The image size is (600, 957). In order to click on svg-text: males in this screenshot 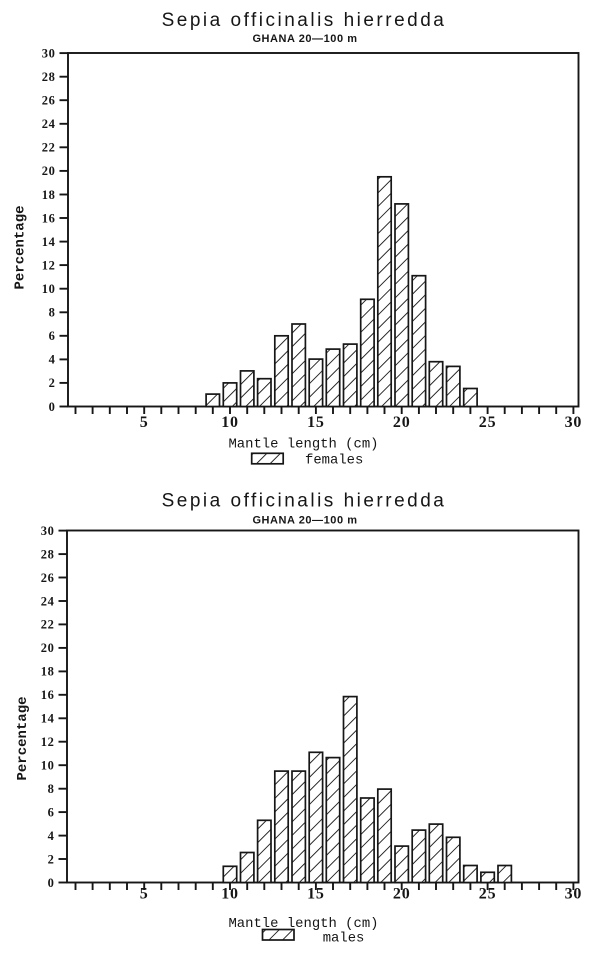, I will do `click(344, 939)`.